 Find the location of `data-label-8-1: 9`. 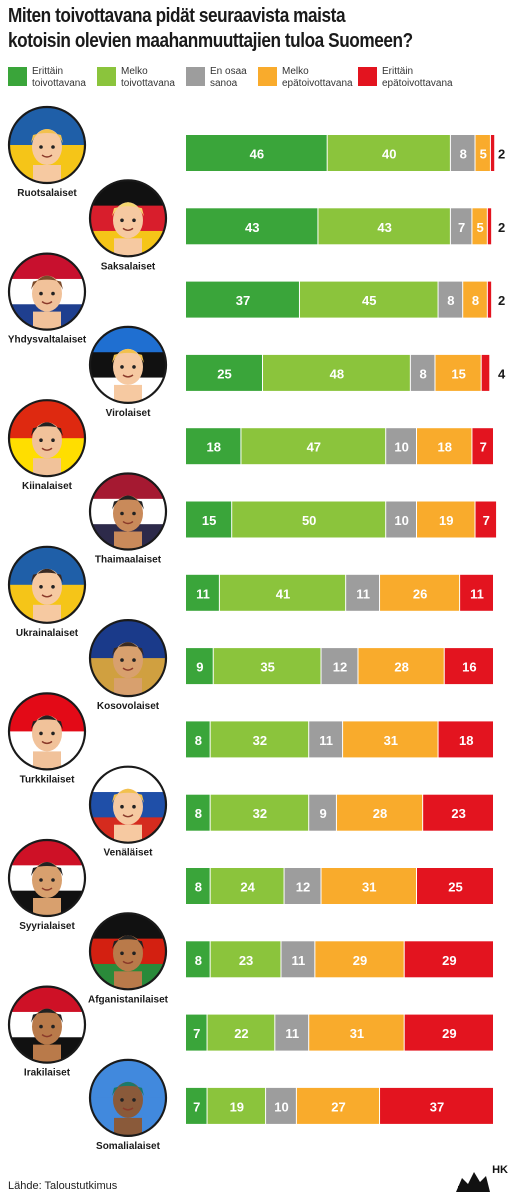

data-label-8-1: 9 is located at coordinates (199, 667).